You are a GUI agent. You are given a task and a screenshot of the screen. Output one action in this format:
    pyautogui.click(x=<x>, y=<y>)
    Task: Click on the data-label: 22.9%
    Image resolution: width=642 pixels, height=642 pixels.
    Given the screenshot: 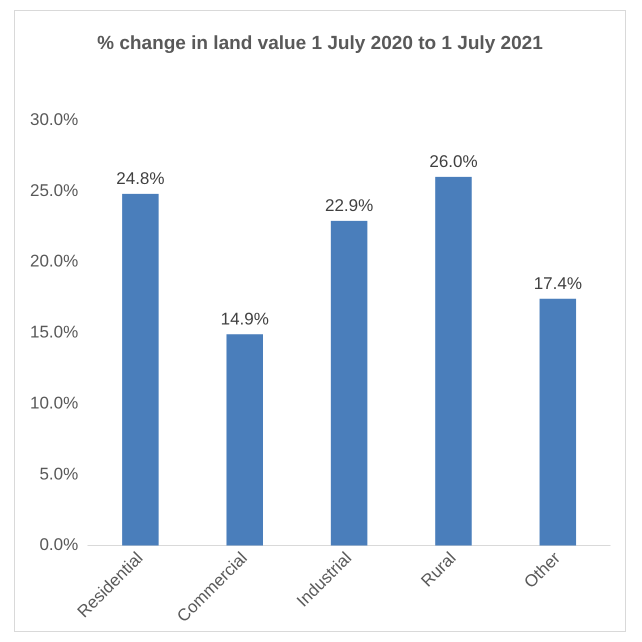 What is the action you would take?
    pyautogui.click(x=349, y=206)
    